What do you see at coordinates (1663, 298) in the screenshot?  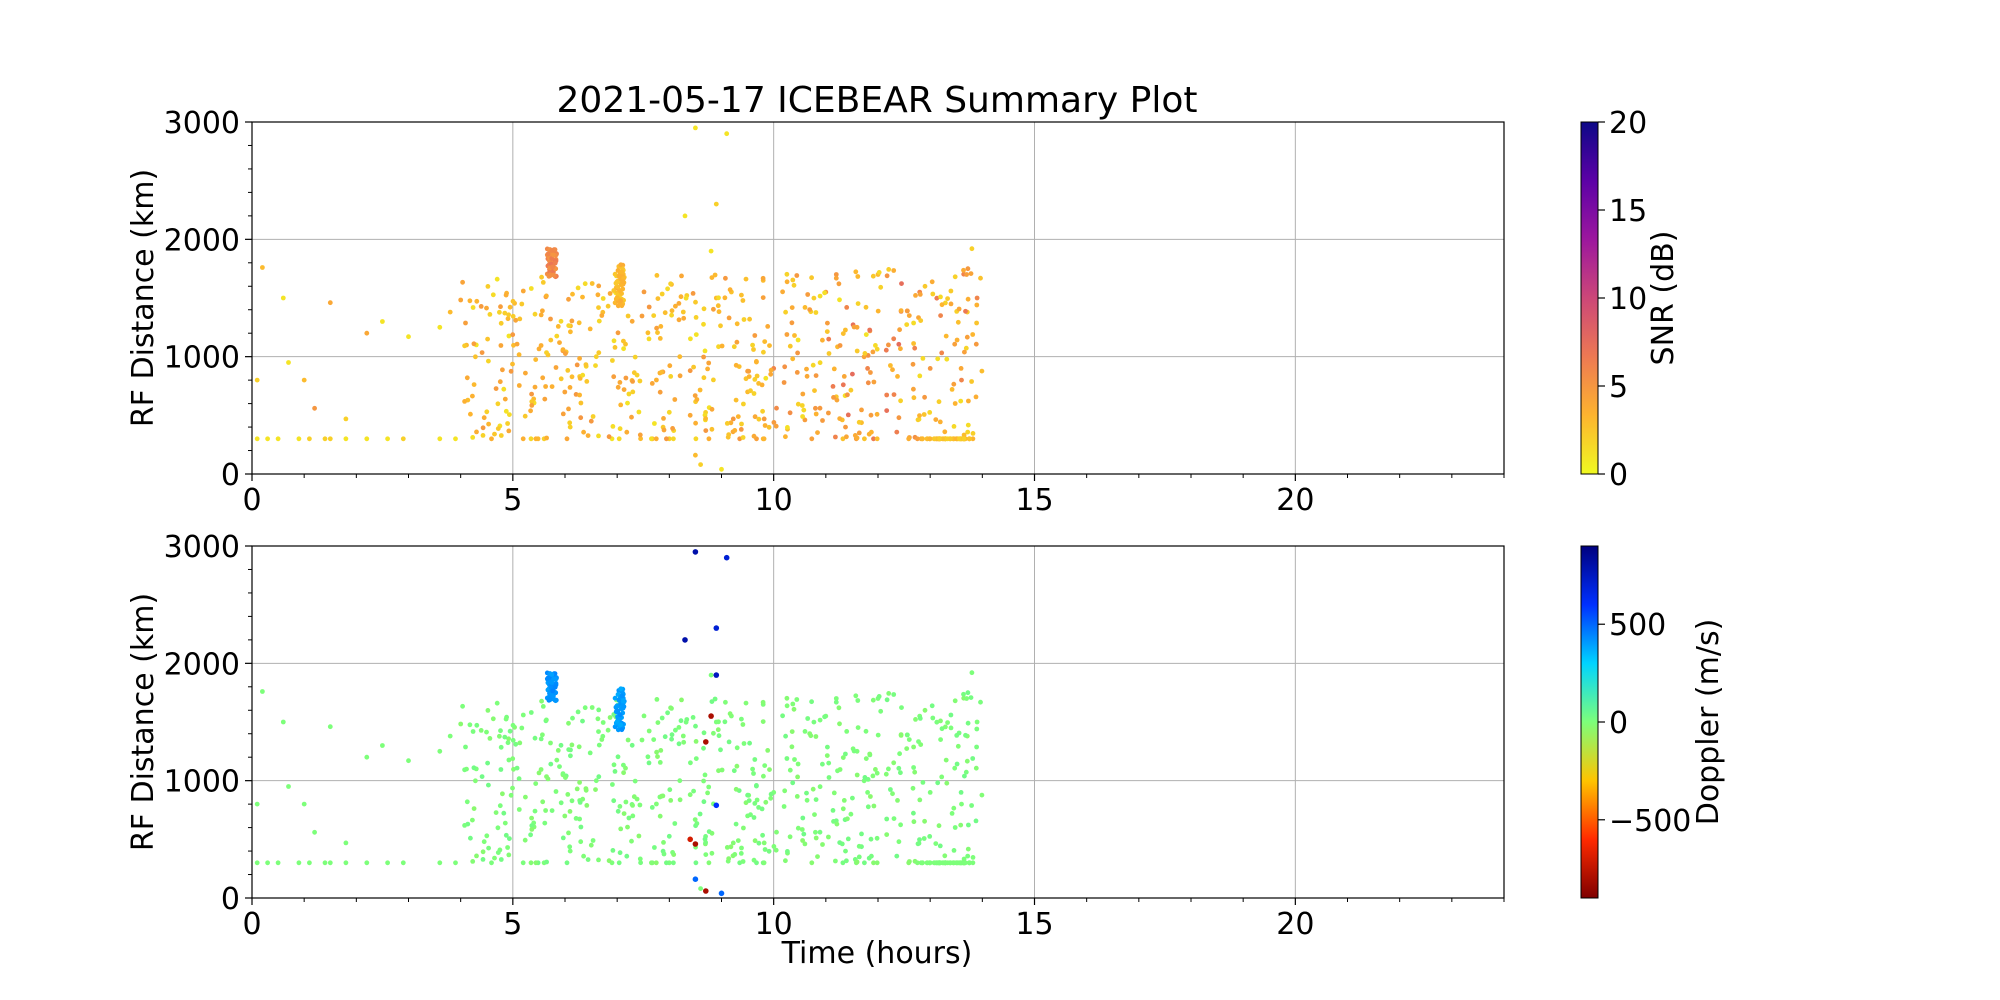 I see `snr-colorbar-label: SNR (dB)` at bounding box center [1663, 298].